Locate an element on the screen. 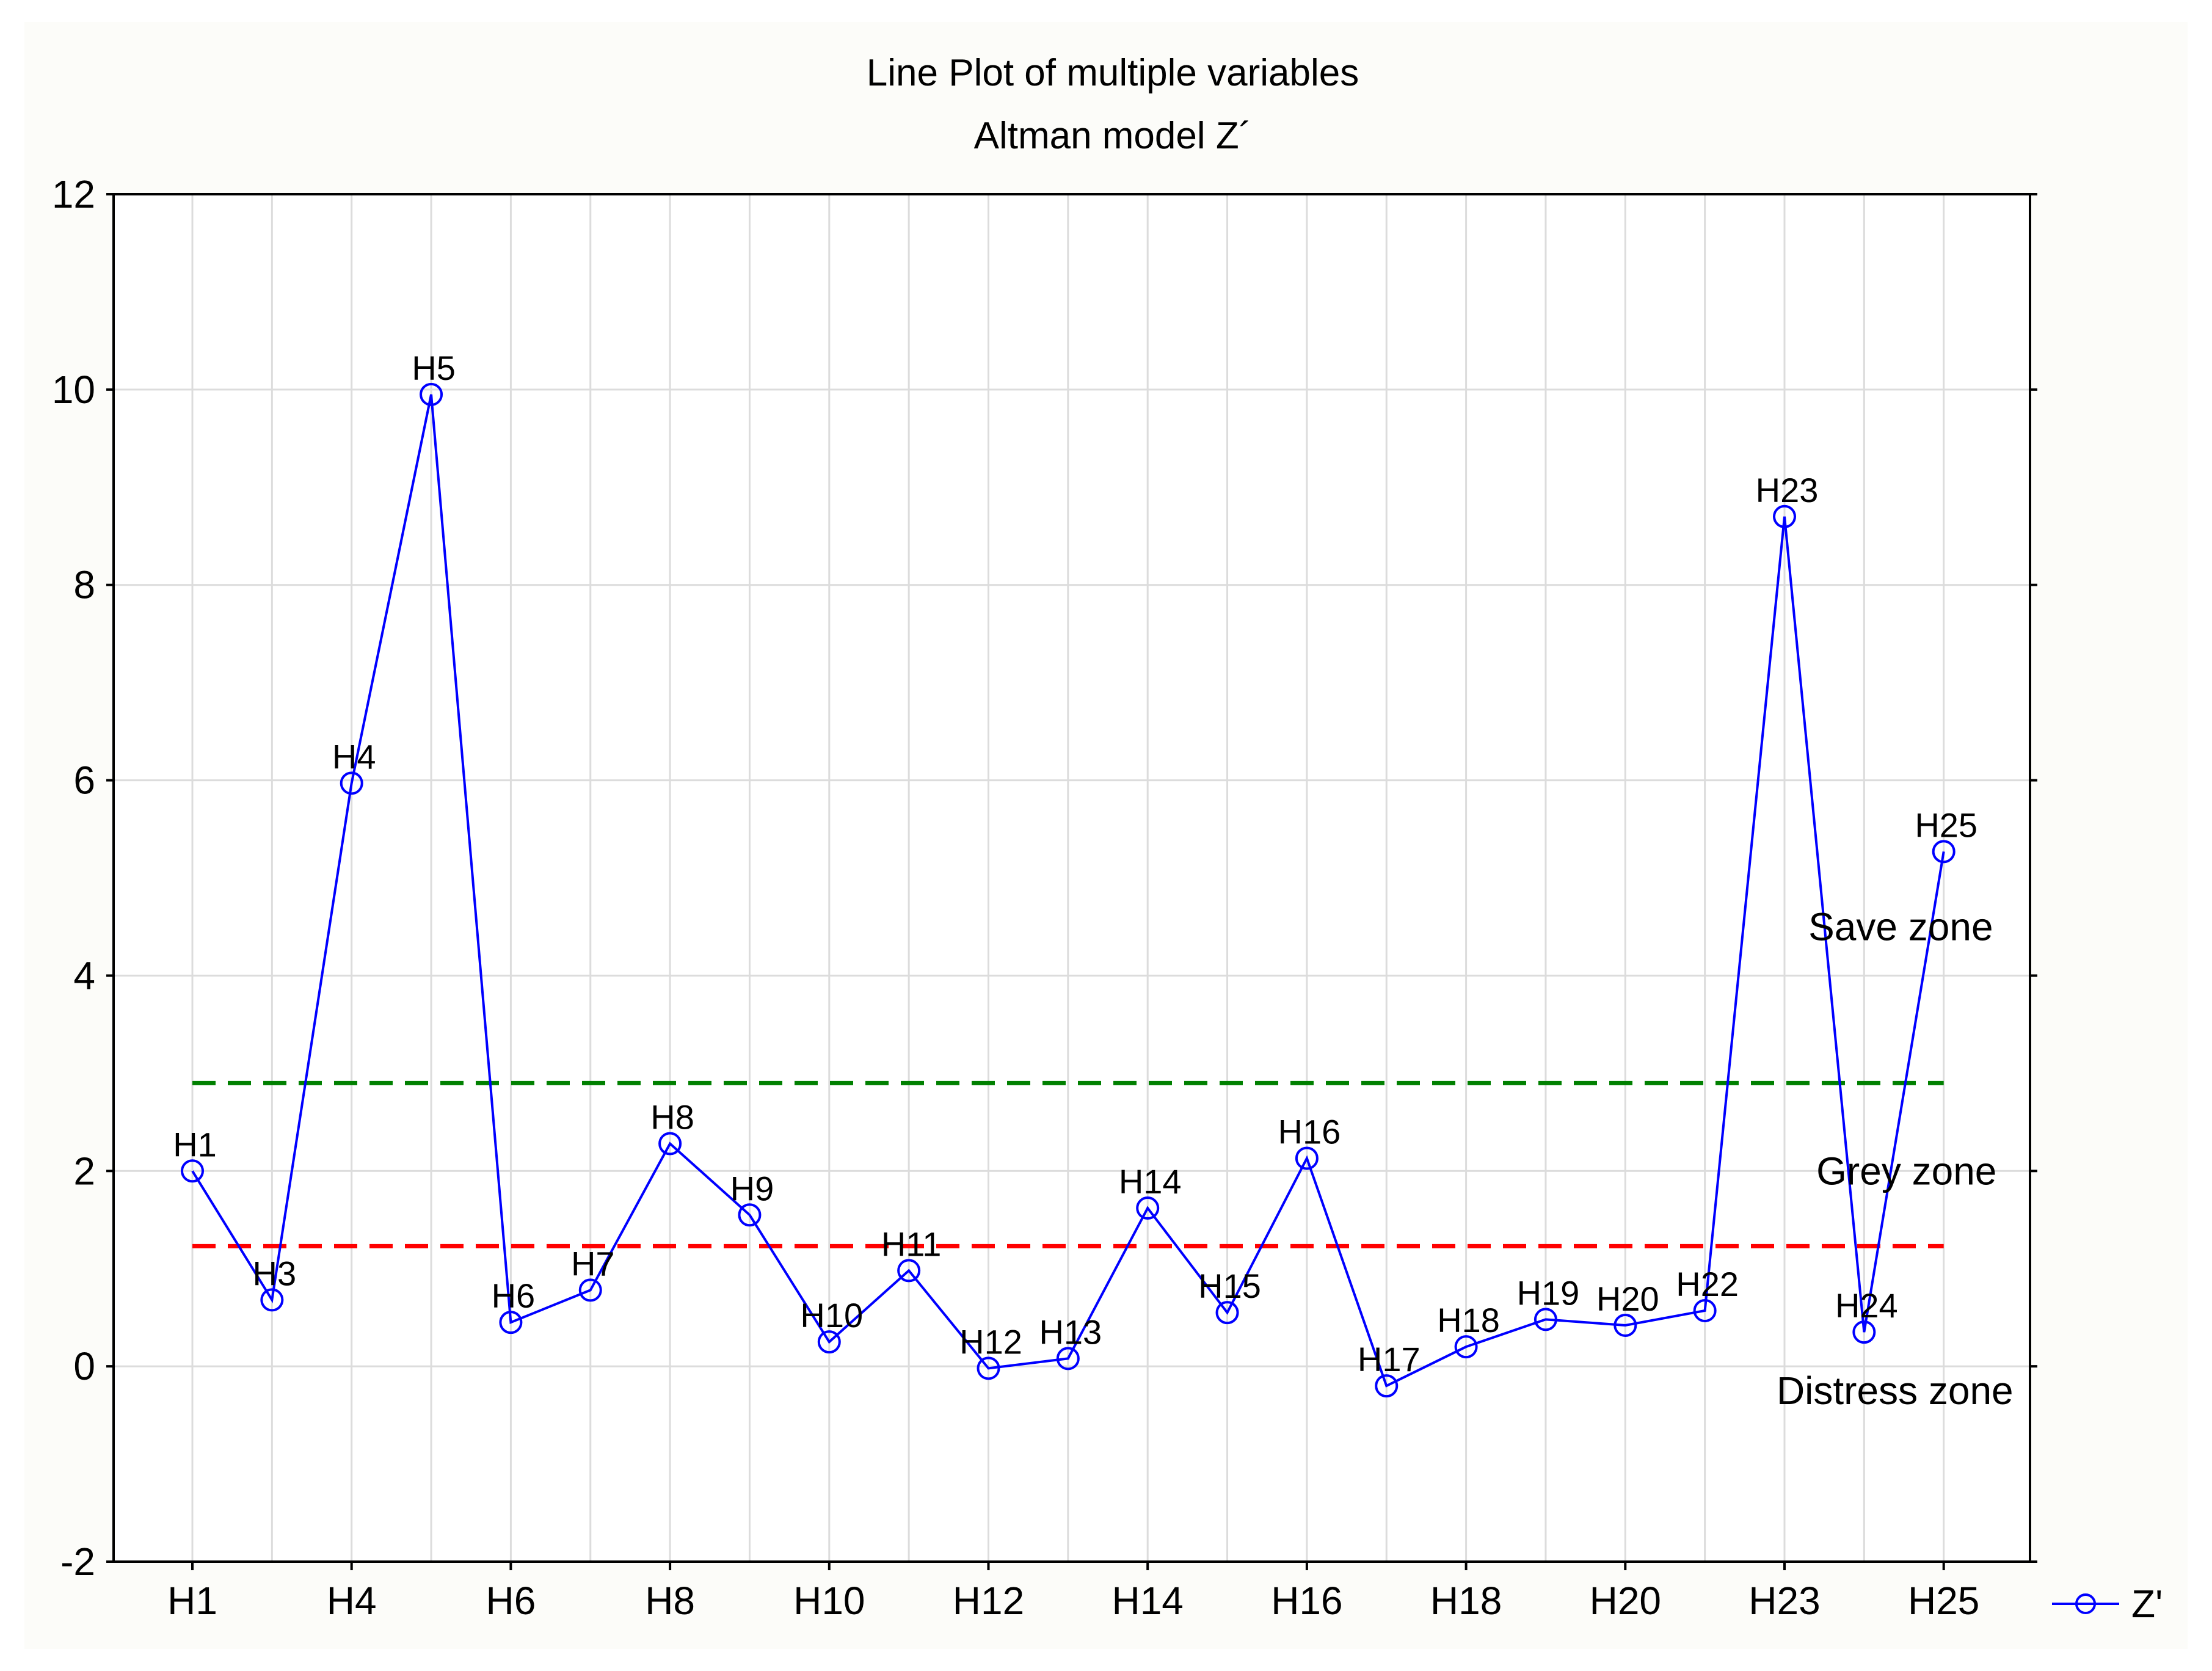 This screenshot has height=1671, width=2212. data-point-label: H3 is located at coordinates (275, 1273).